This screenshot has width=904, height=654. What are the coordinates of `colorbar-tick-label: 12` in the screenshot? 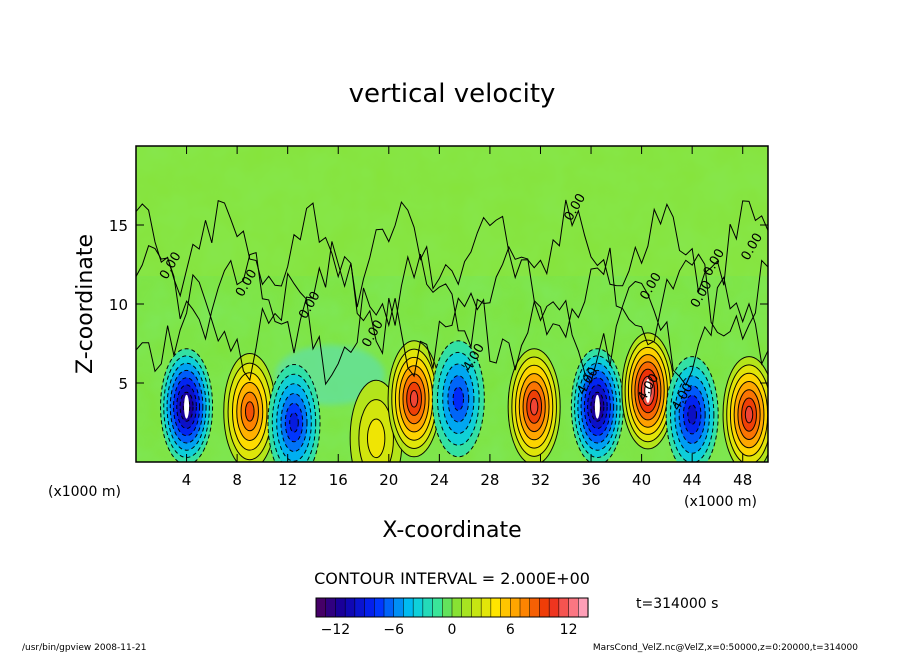 It's located at (569, 630).